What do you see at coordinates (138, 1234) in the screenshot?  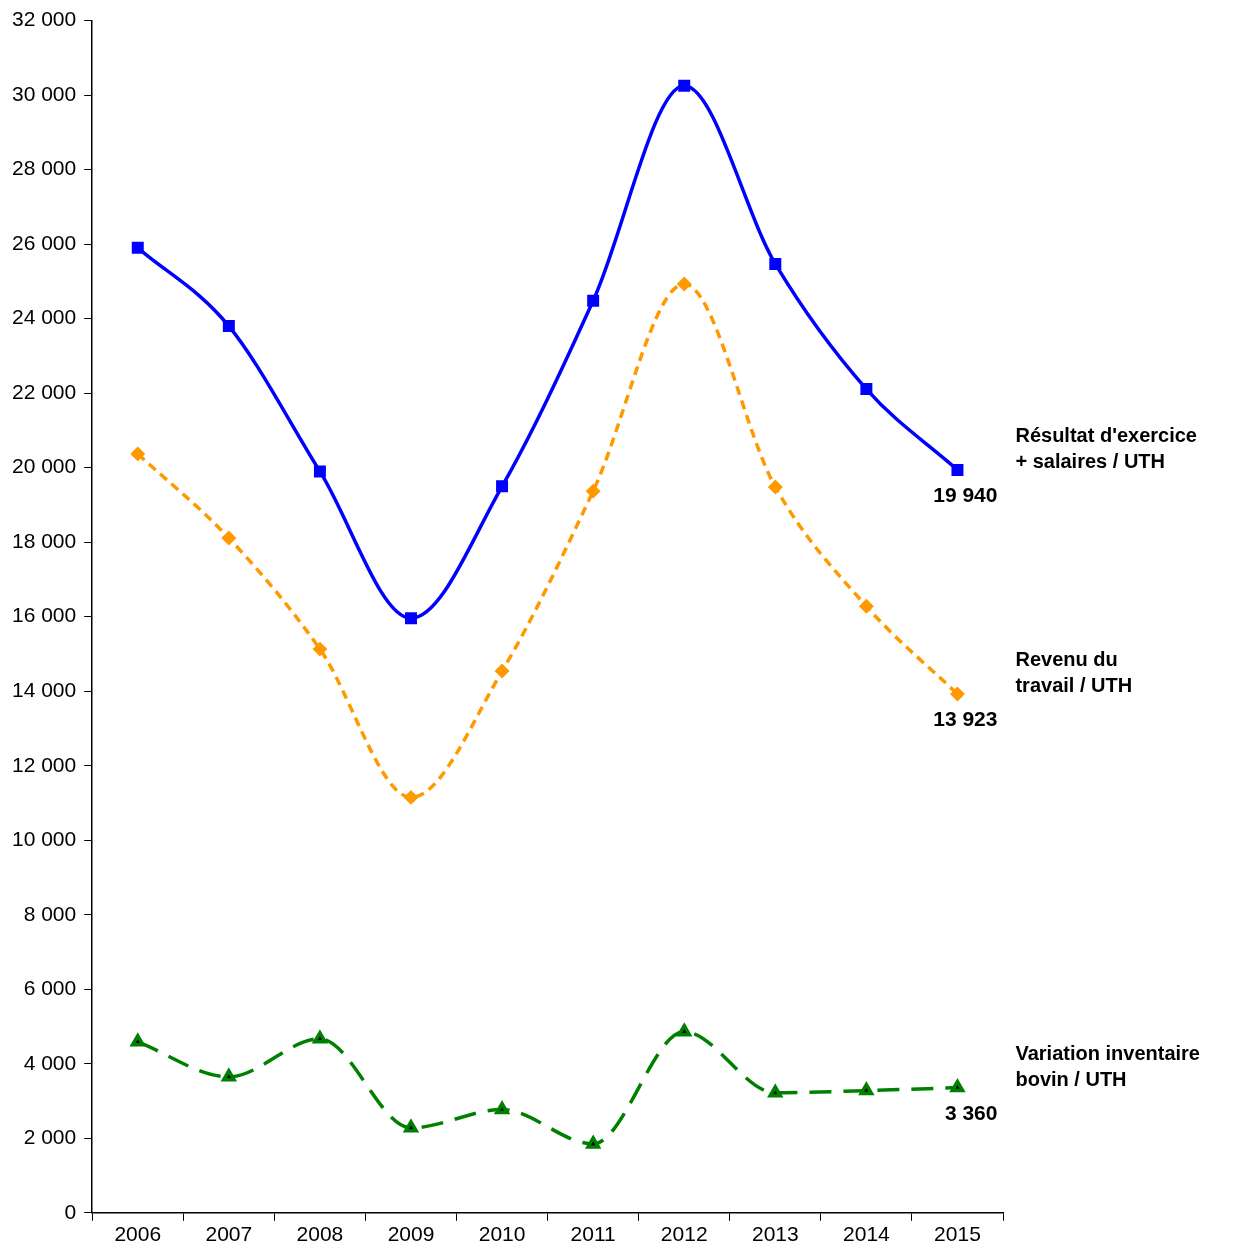 I see `x-tick-label: 2006` at bounding box center [138, 1234].